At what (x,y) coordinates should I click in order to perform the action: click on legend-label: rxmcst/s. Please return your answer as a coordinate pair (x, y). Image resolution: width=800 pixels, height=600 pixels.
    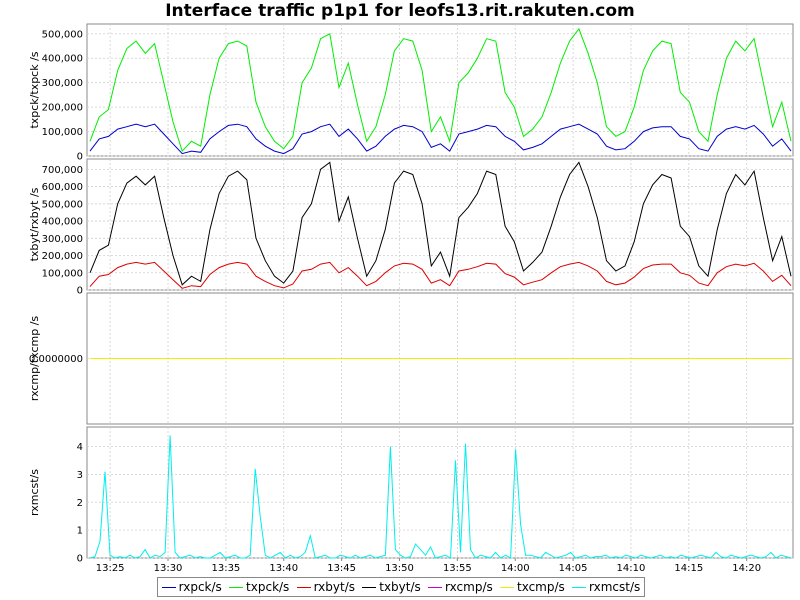
    Looking at the image, I should click on (615, 587).